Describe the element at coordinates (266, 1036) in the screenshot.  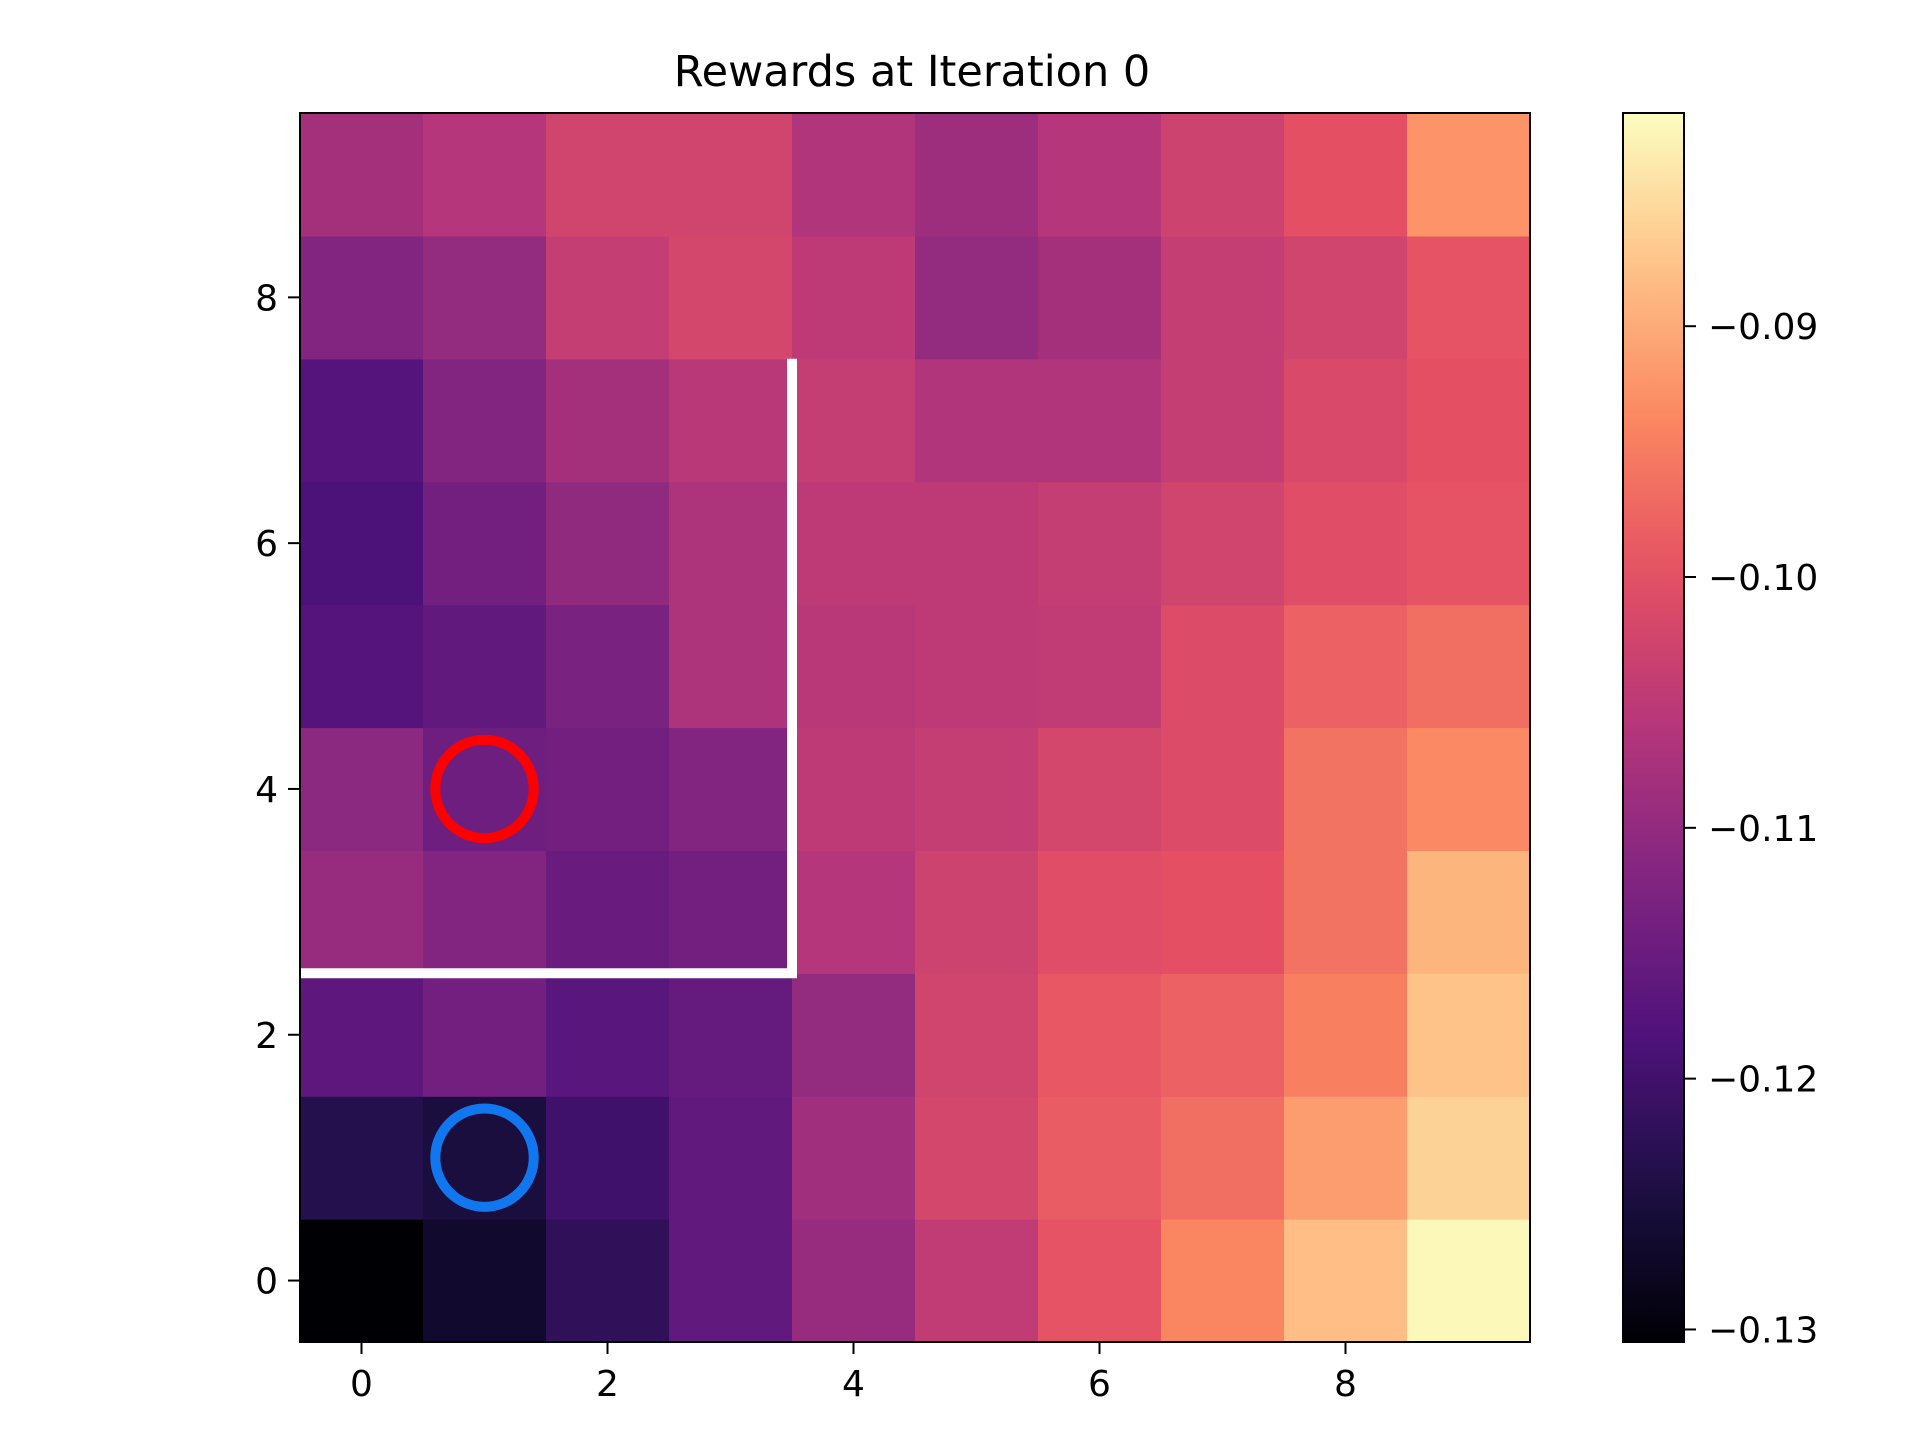
I see `y-tick-label-2: 2` at that location.